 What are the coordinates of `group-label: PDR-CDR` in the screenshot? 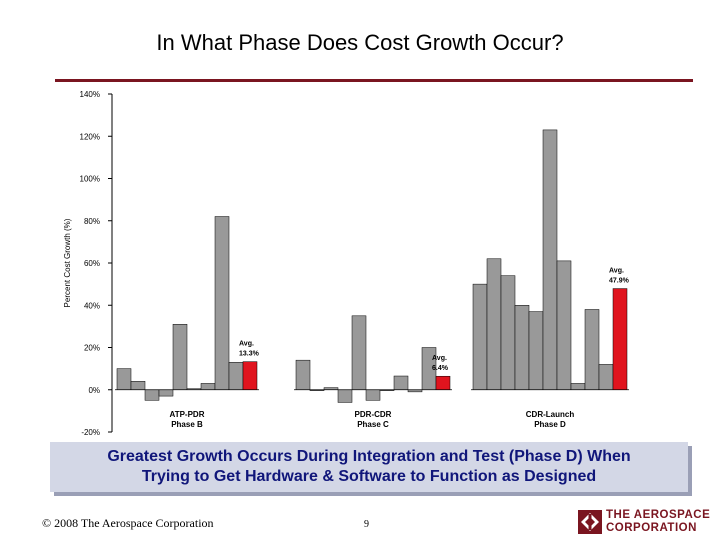 It's located at (373, 414).